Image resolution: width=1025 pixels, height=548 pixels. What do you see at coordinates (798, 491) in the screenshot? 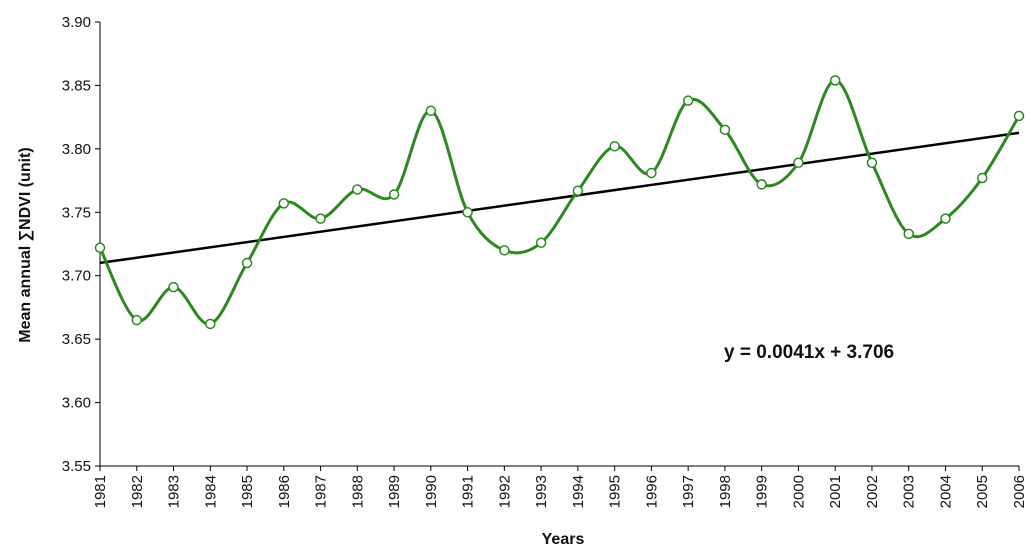
I see `x-tick-label: 2000` at bounding box center [798, 491].